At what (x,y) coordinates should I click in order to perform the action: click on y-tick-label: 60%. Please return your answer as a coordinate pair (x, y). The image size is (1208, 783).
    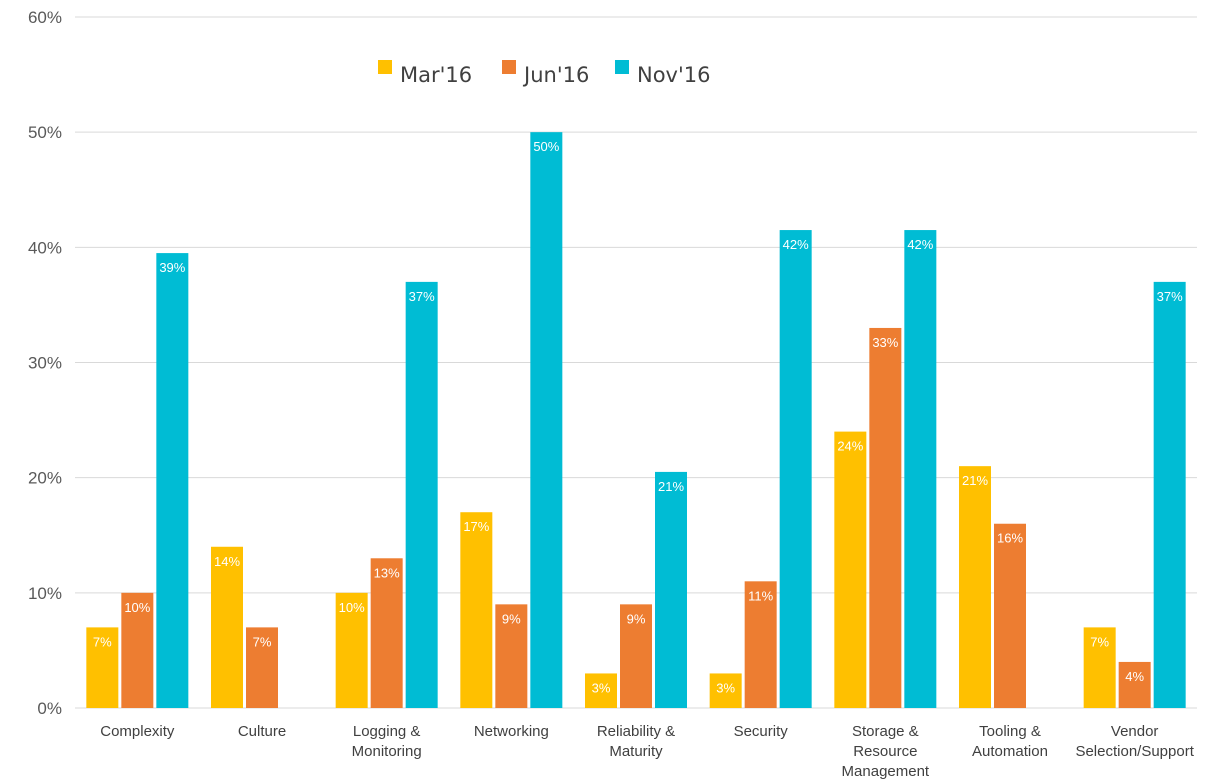
    Looking at the image, I should click on (45, 17).